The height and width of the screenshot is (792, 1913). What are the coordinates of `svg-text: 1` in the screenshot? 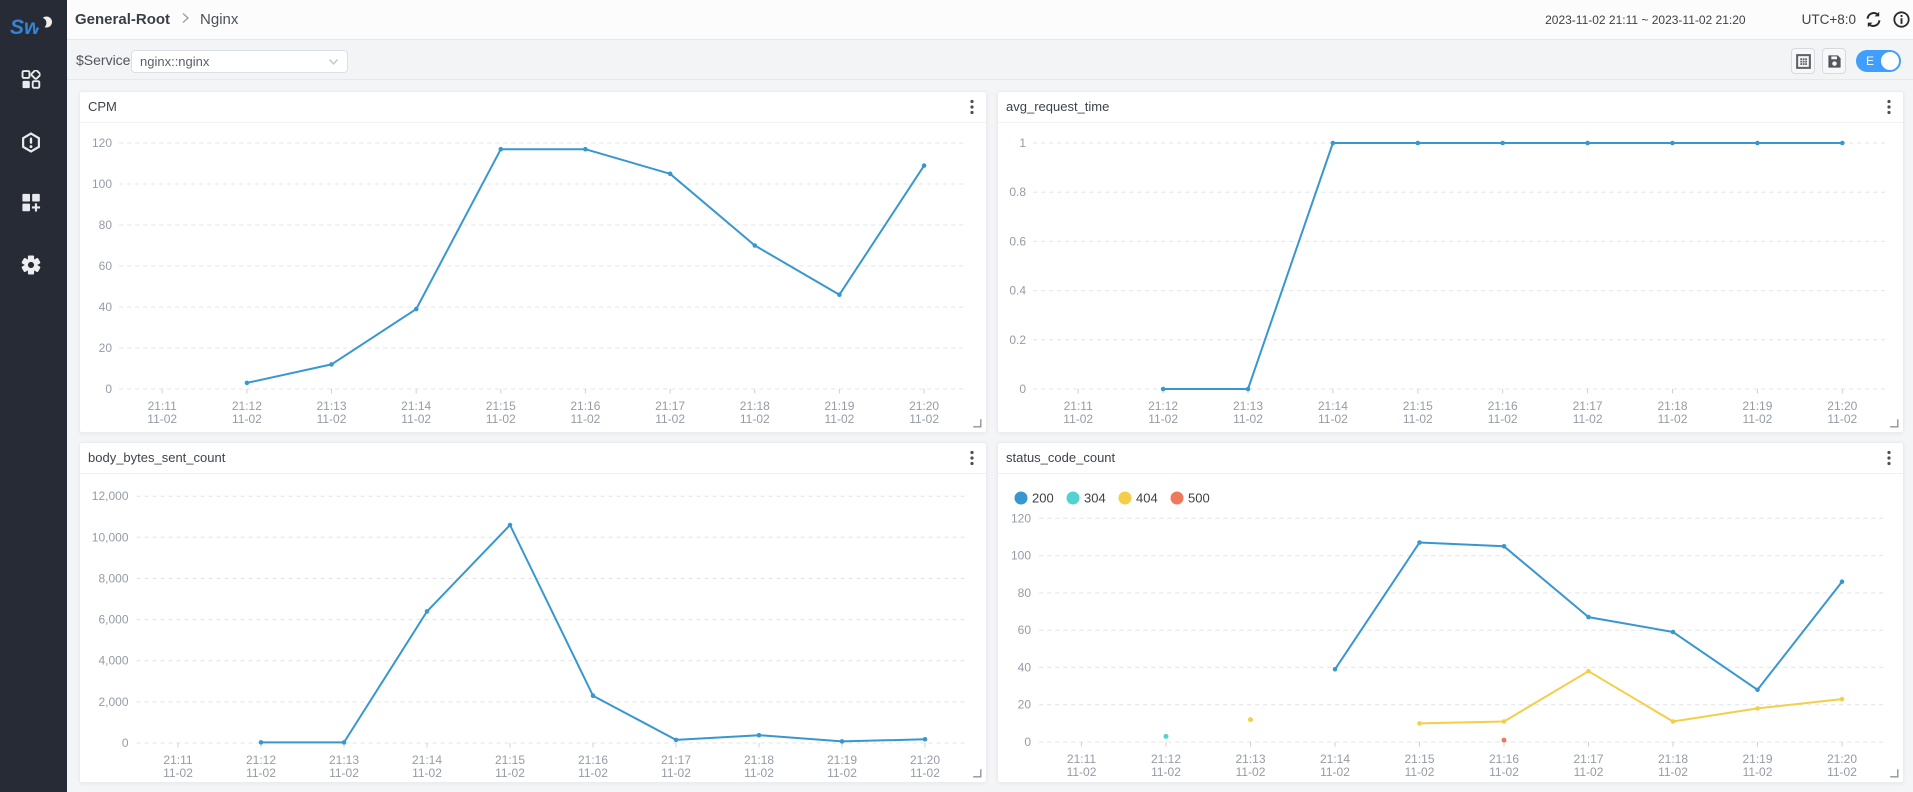 It's located at (1022, 143).